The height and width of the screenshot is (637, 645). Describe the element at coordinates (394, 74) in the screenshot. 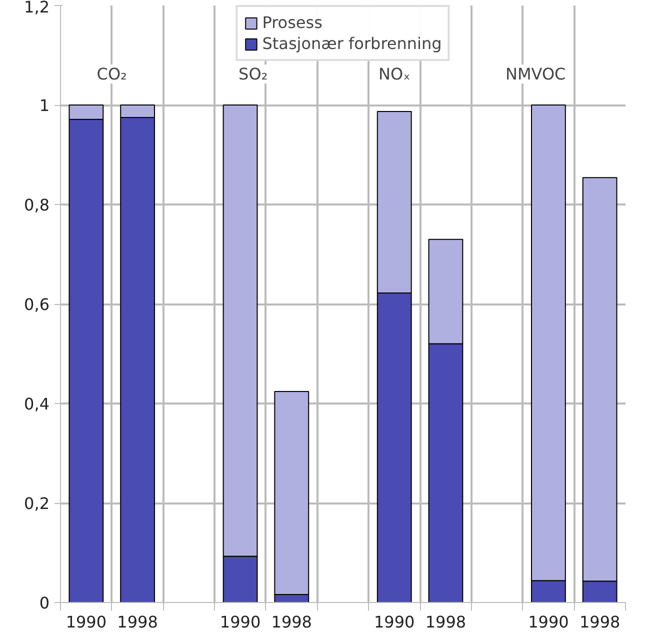

I see `annotation: NOₓ` at that location.